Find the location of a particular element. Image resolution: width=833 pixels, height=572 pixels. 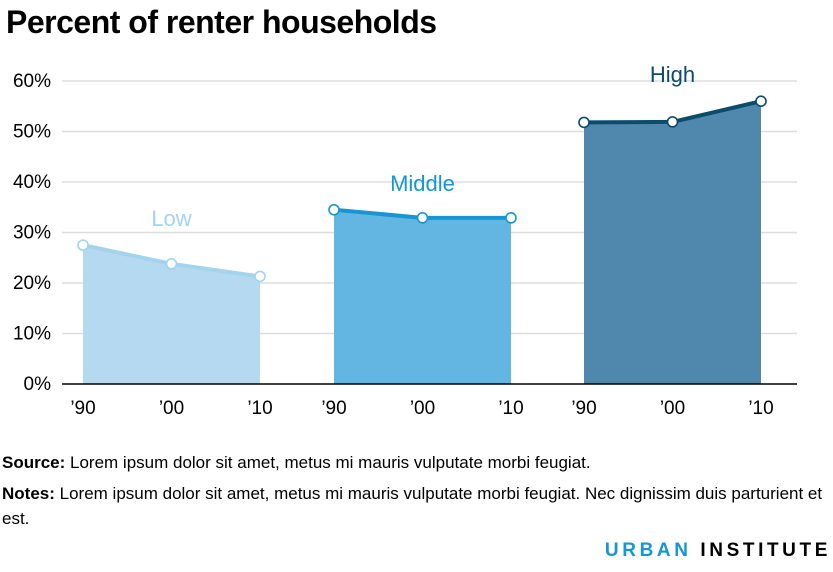

y-tick-label: 40% is located at coordinates (32, 182).